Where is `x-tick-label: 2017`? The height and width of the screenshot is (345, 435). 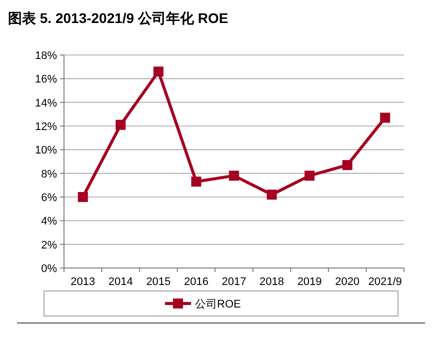
x-tick-label: 2017 is located at coordinates (234, 282).